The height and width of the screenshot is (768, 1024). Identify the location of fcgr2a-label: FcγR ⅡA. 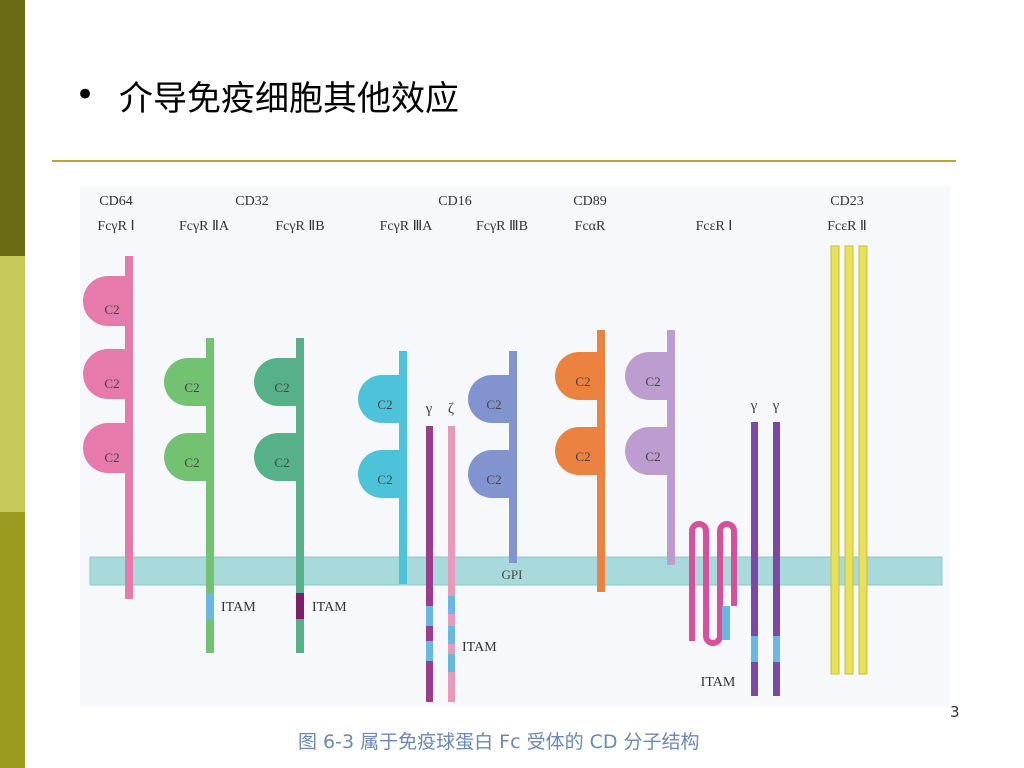
(204, 226).